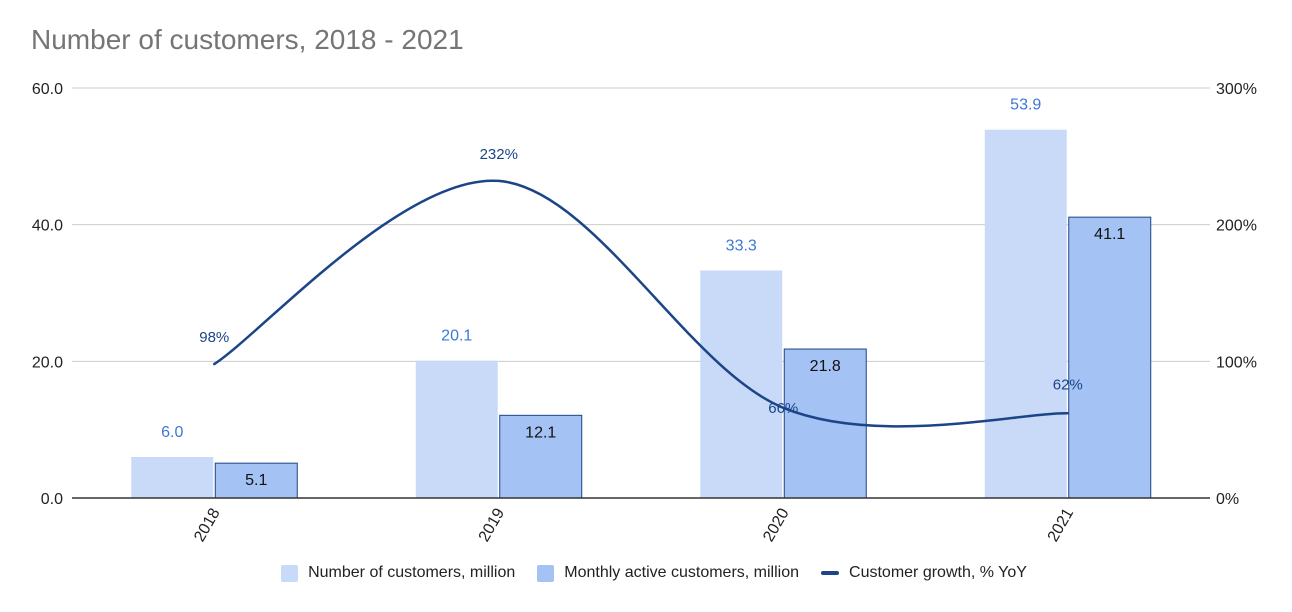 This screenshot has height=612, width=1292. Describe the element at coordinates (214, 337) in the screenshot. I see `data-label-growth: 98%` at that location.